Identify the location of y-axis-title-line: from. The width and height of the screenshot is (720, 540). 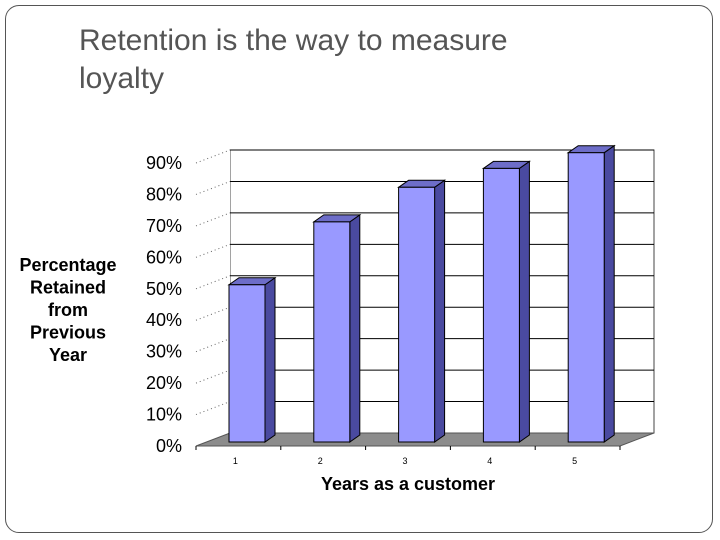
(68, 310).